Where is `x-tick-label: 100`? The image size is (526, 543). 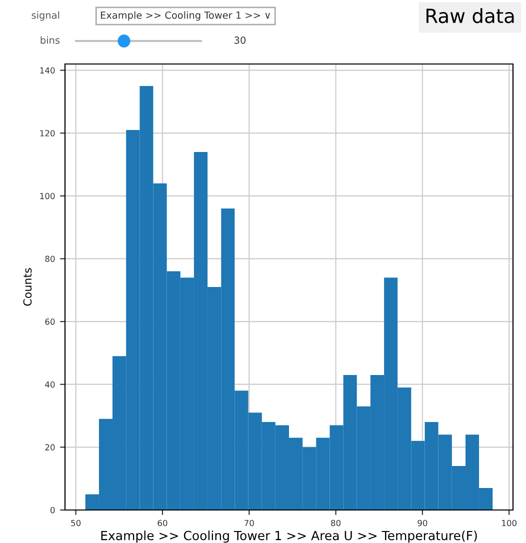
x-tick-label: 100 is located at coordinates (509, 523).